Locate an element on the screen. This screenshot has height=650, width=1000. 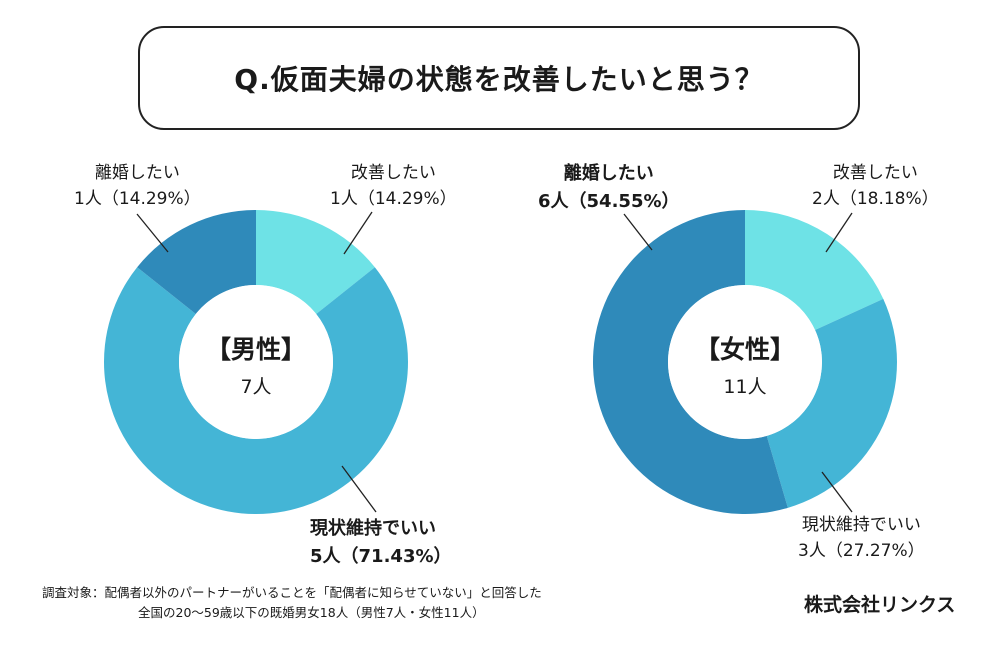
question-title: Q.仮面夫婦の状態を改善したいと思う？ is located at coordinates (499, 79).